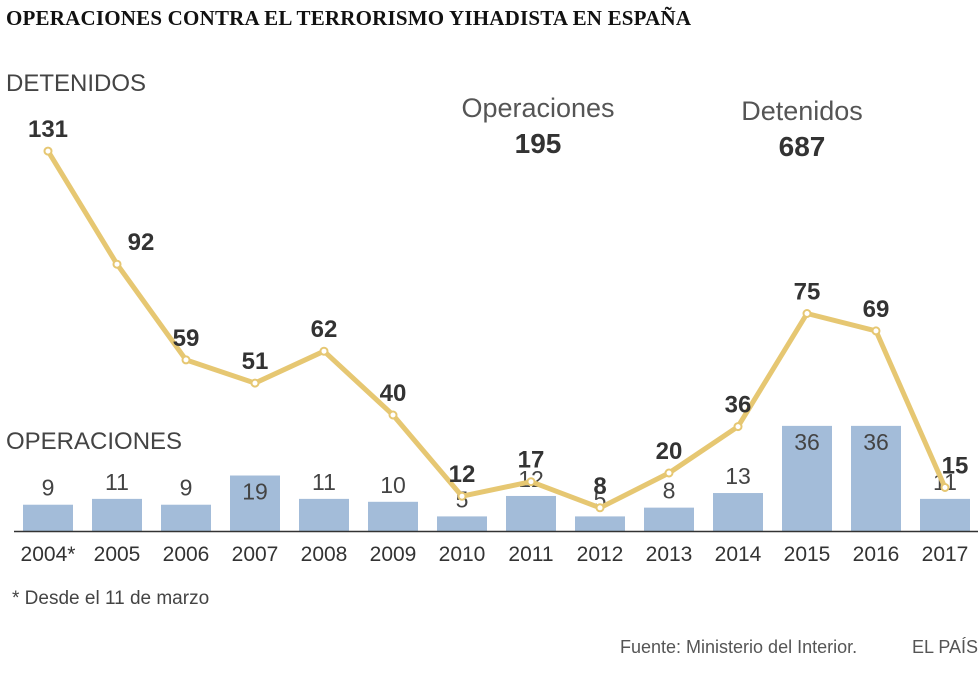 This screenshot has height=681, width=980. I want to click on detenidos-value-label: 62, so click(324, 329).